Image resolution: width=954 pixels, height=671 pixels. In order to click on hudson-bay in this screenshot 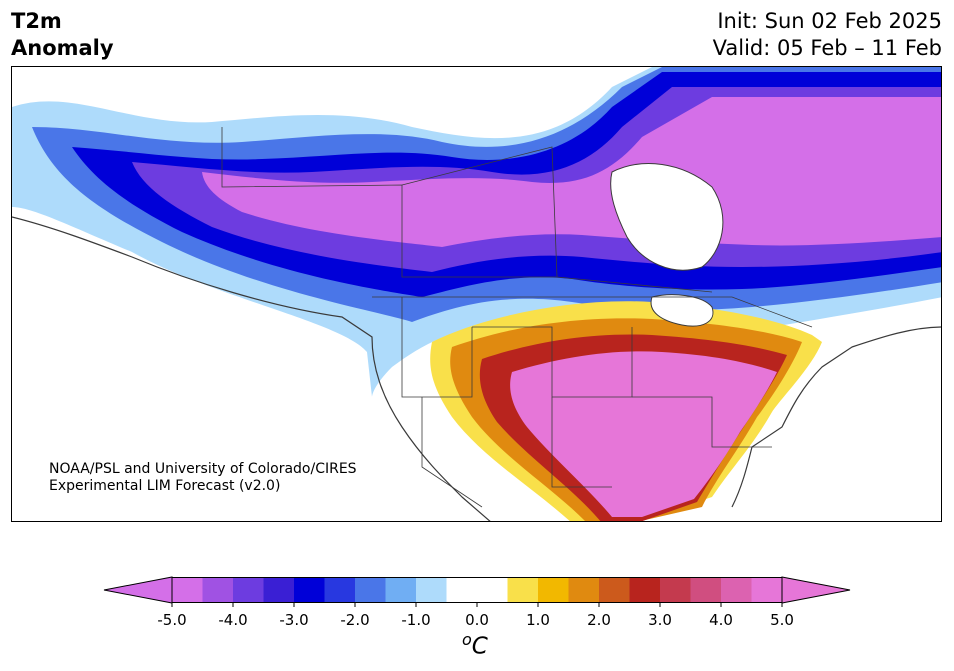, I will do `click(667, 217)`.